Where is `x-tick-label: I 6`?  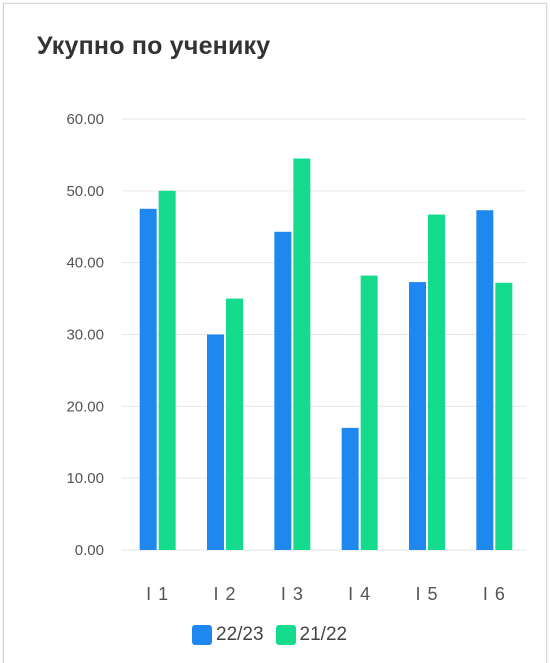
x-tick-label: I 6 is located at coordinates (494, 594).